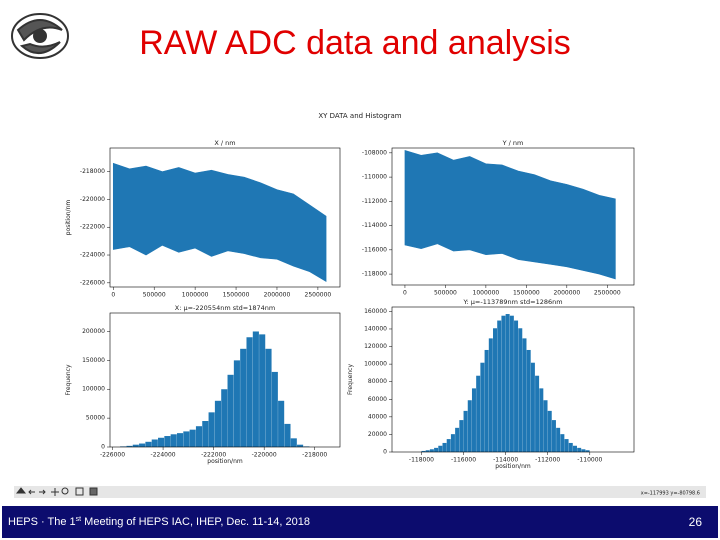  What do you see at coordinates (92, 171) in the screenshot?
I see `y-tick-label: -218000` at bounding box center [92, 171].